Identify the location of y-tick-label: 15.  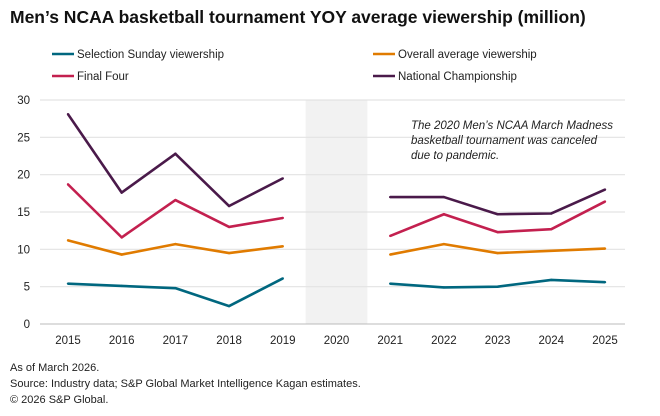
(23, 213).